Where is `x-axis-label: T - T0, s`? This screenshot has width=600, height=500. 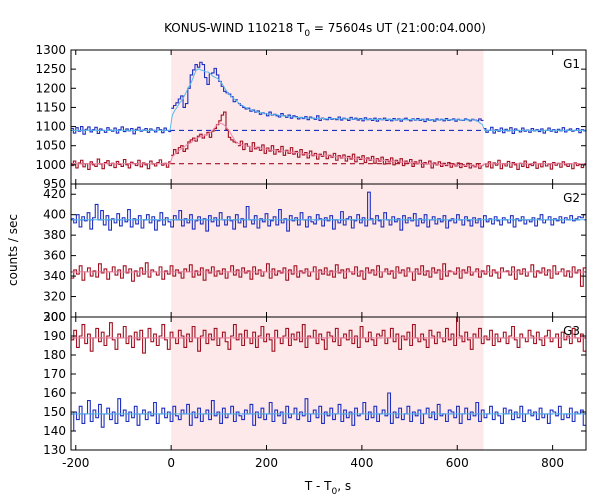
x-axis-label: T - T0, s is located at coordinates (327, 488).